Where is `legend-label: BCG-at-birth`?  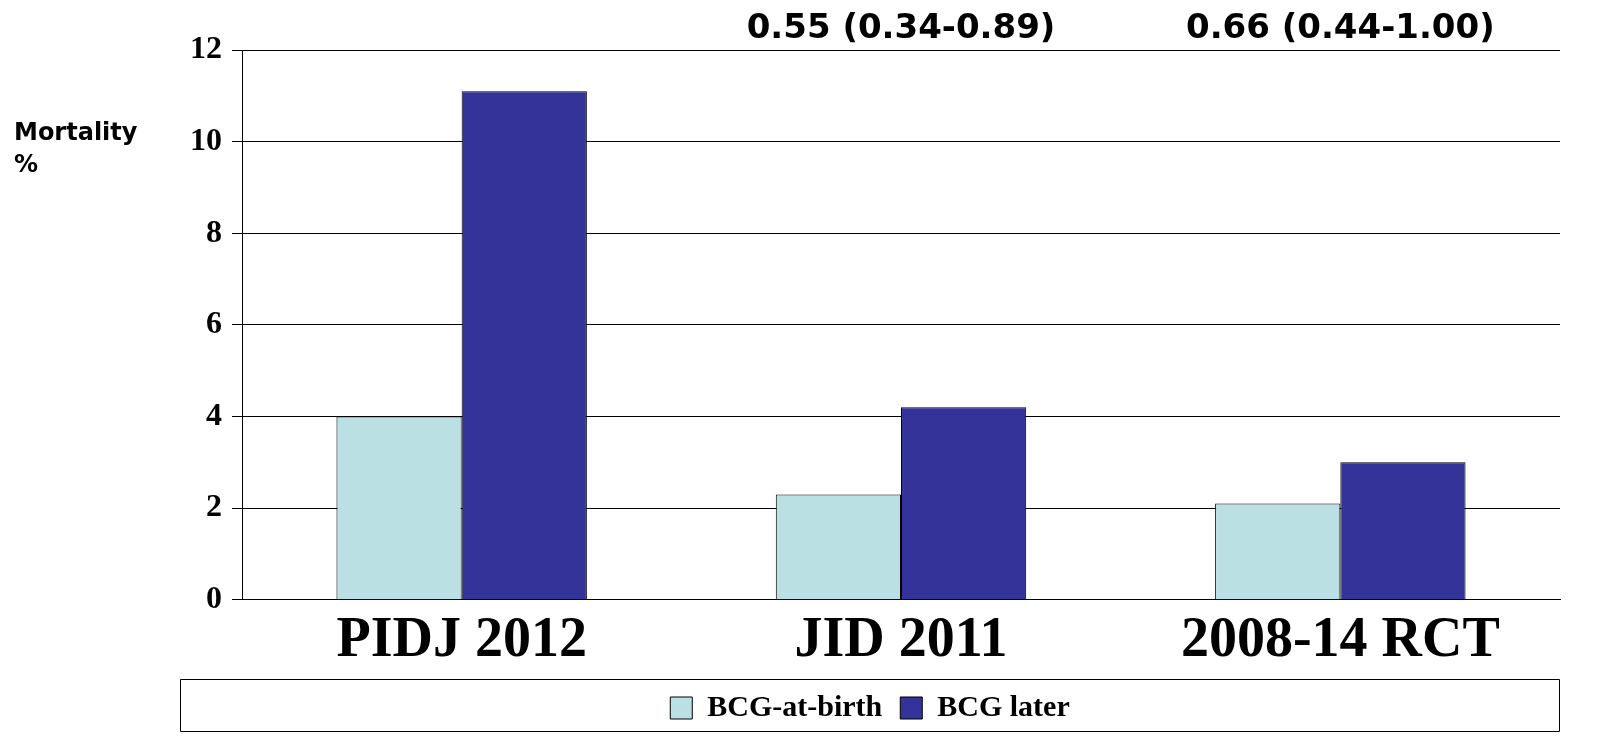 legend-label: BCG-at-birth is located at coordinates (795, 705).